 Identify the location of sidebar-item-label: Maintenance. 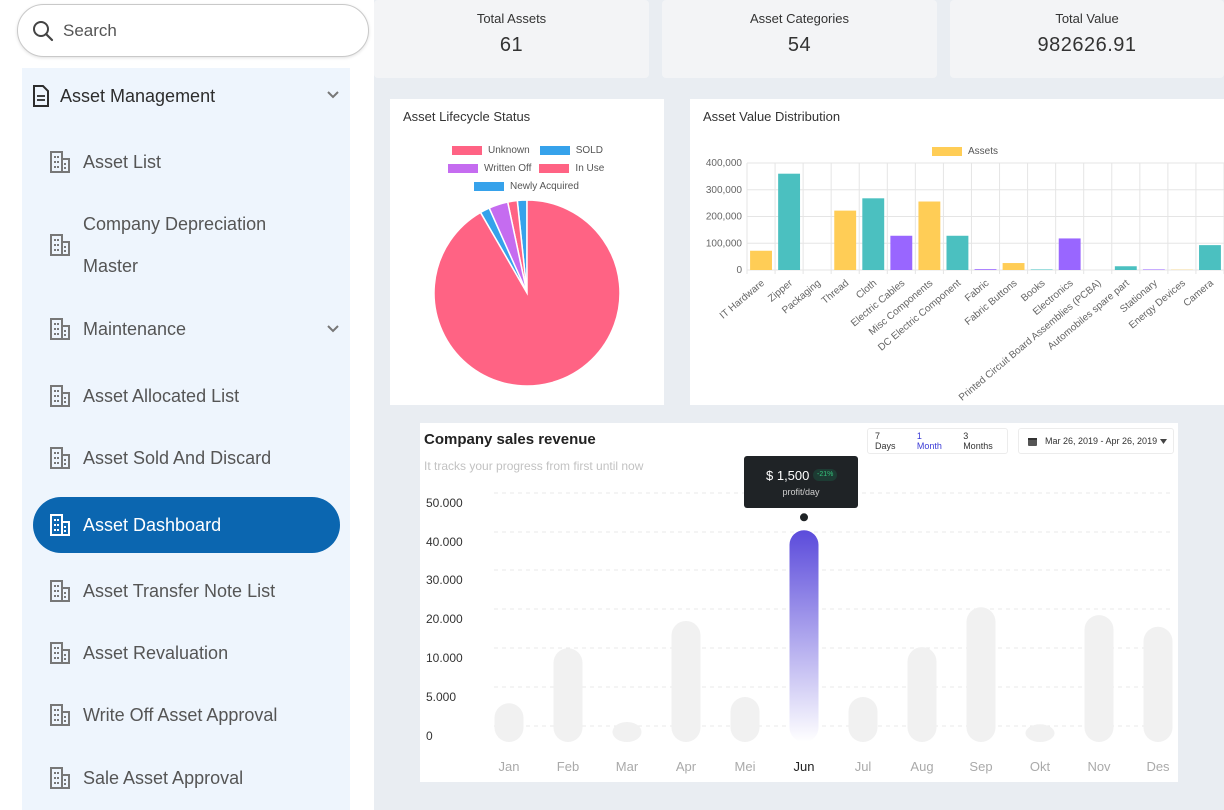
(135, 329).